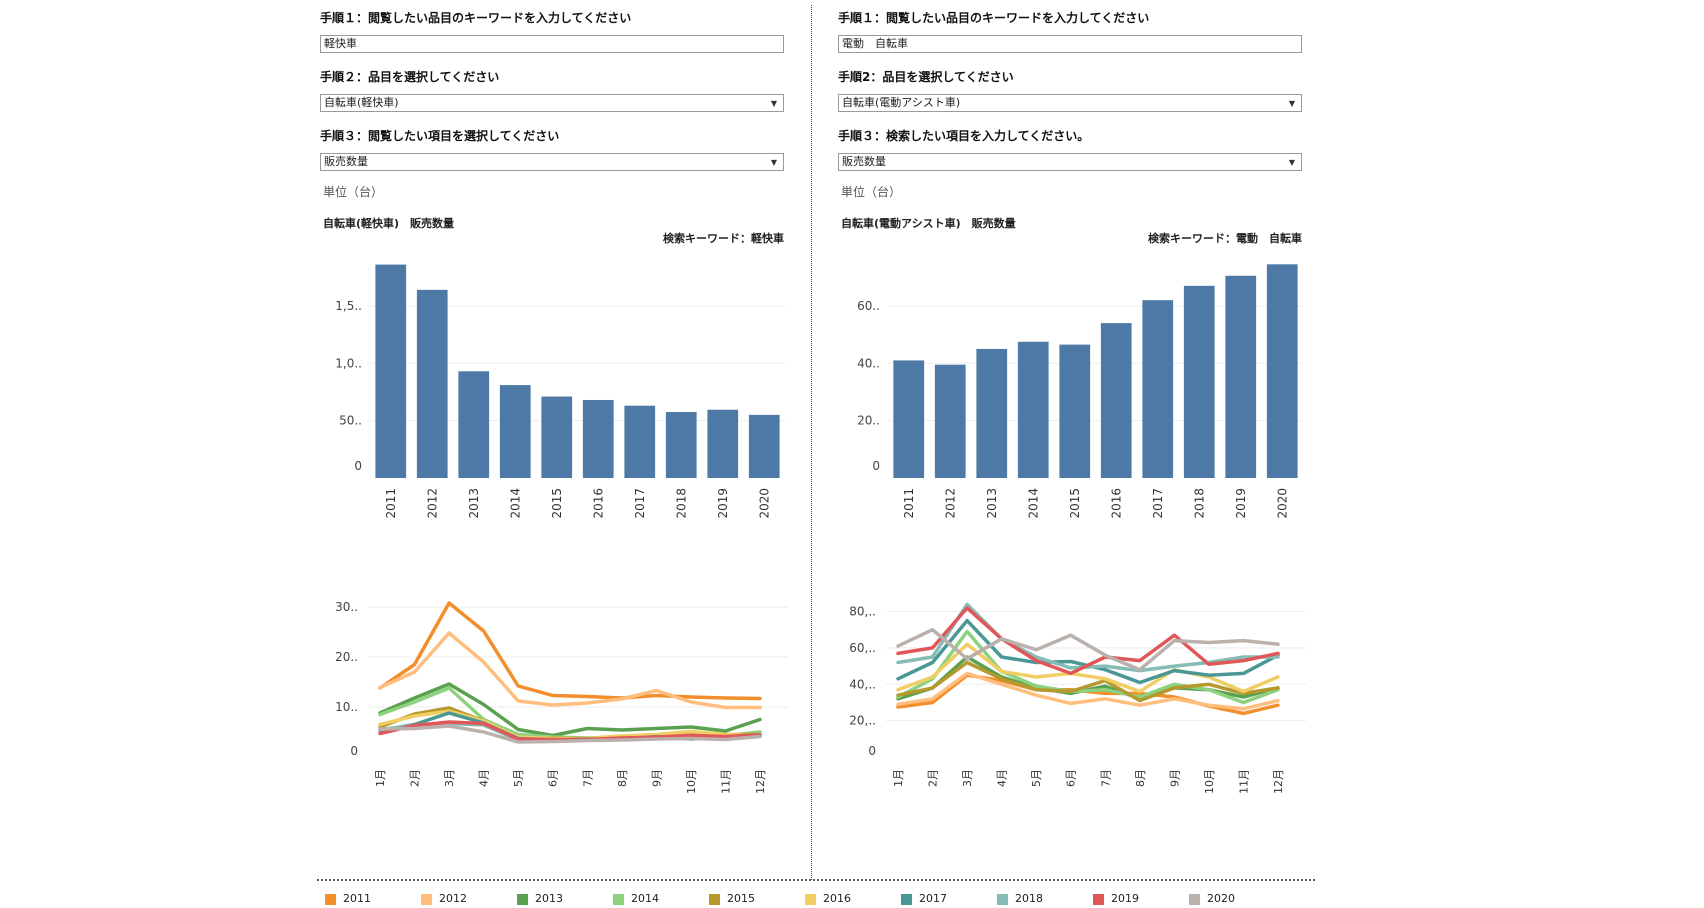 The image size is (1704, 908). I want to click on left-step3-label: 手順３：閲覧したい項目を選択してください, so click(440, 136).